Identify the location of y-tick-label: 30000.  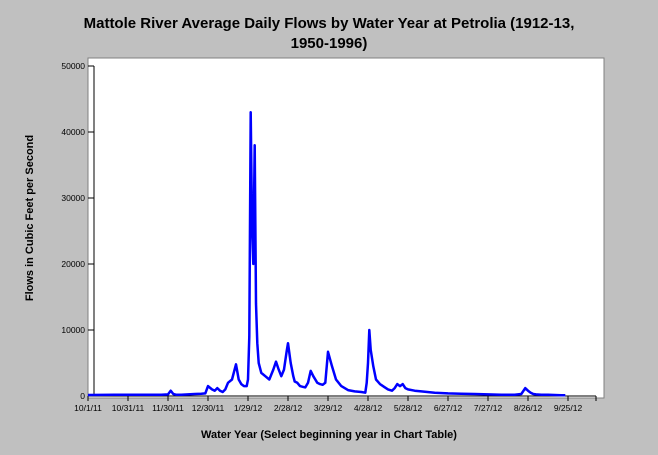
(73, 198).